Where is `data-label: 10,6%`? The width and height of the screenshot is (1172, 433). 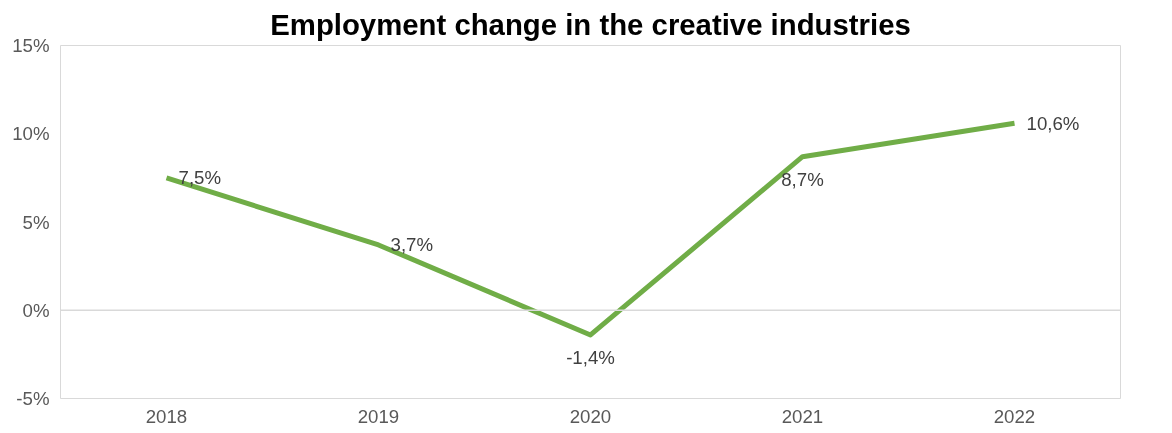 data-label: 10,6% is located at coordinates (1053, 123).